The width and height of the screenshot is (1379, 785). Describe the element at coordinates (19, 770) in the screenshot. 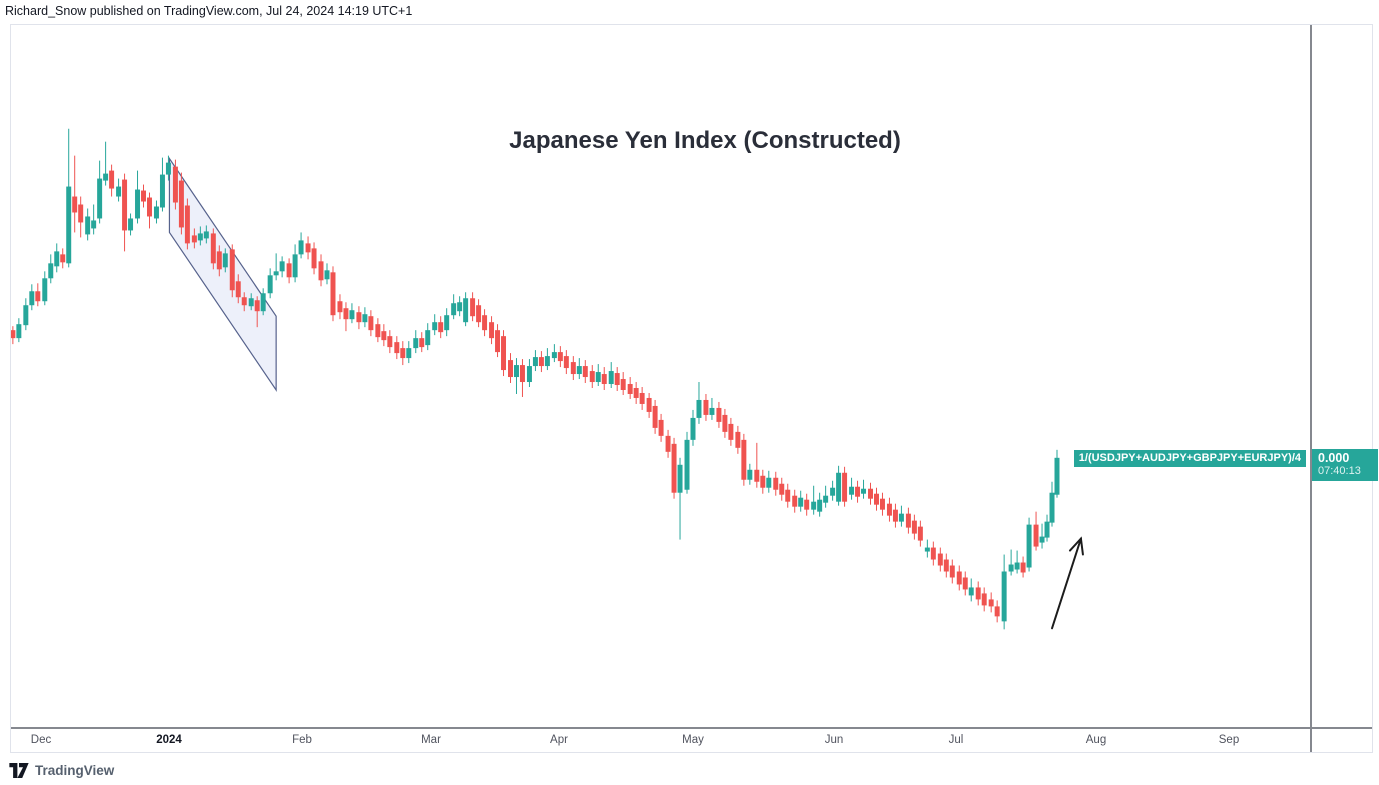

I see `tradingview-logo-icon` at that location.